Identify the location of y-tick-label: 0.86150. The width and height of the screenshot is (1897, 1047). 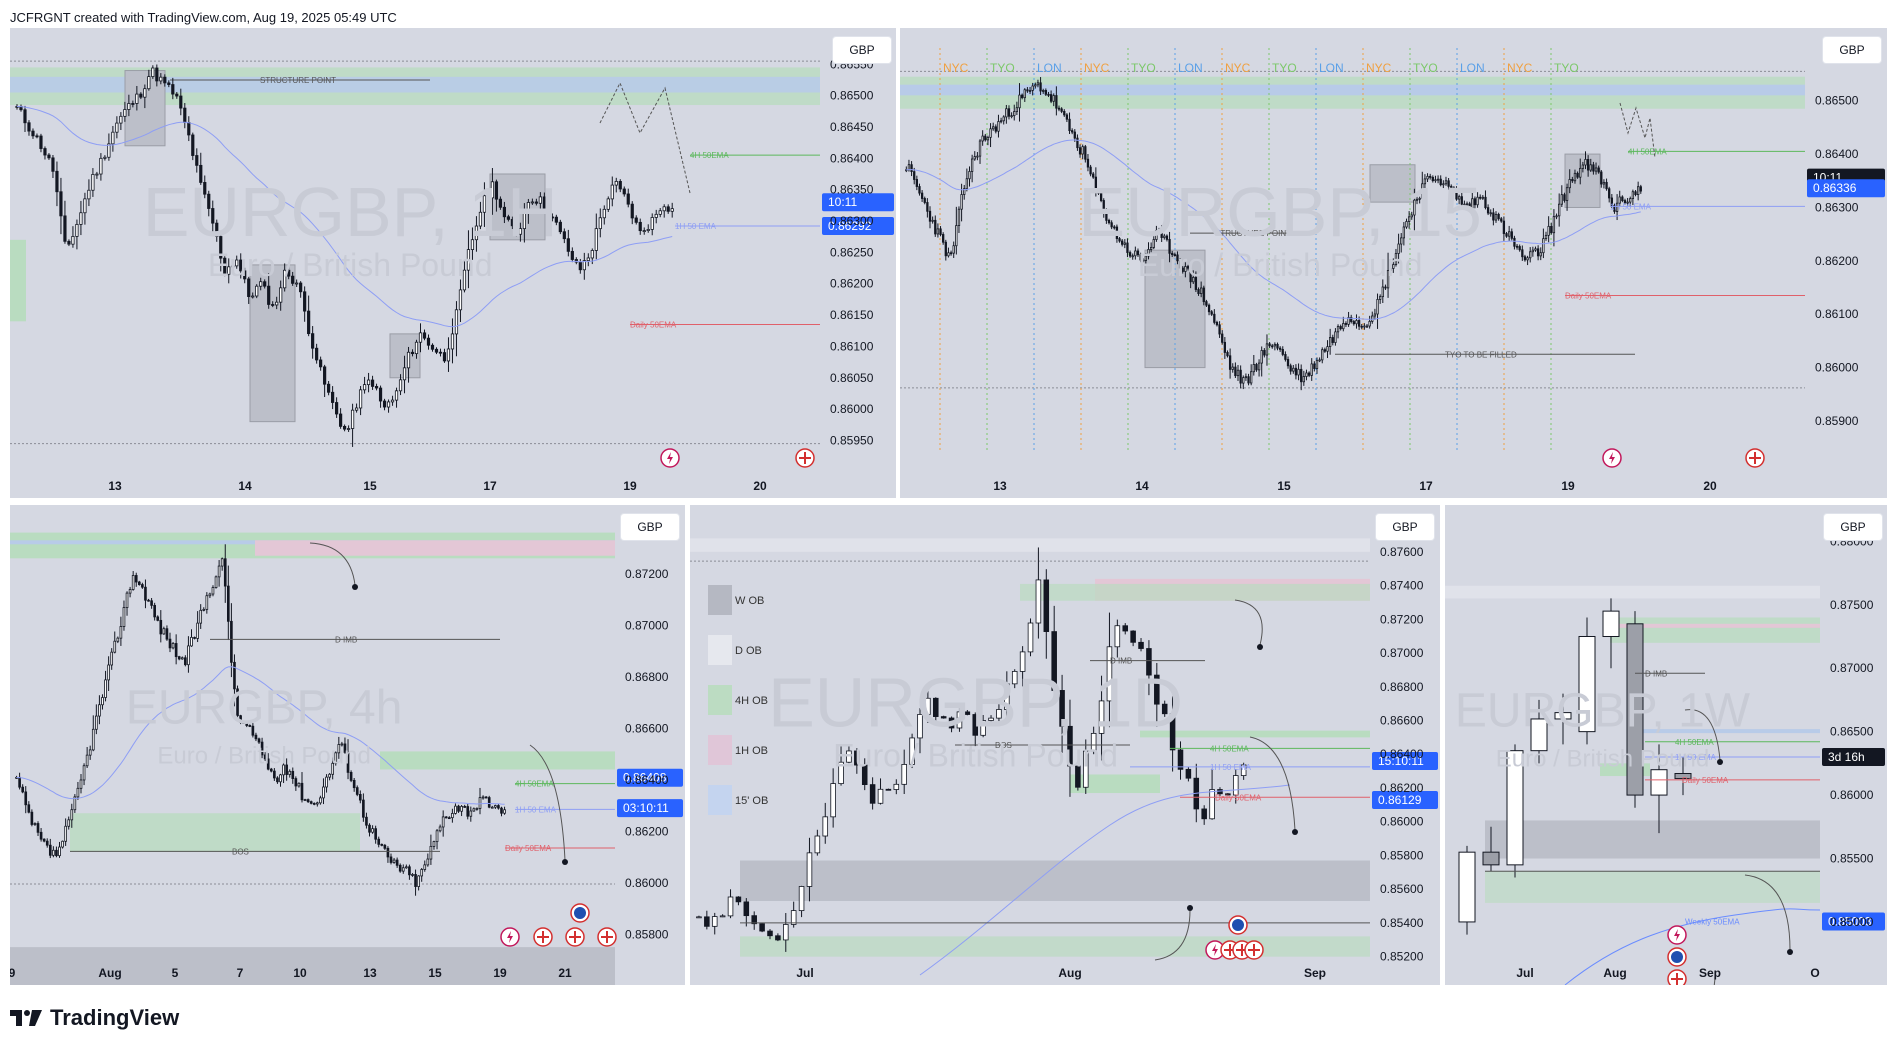
(852, 315).